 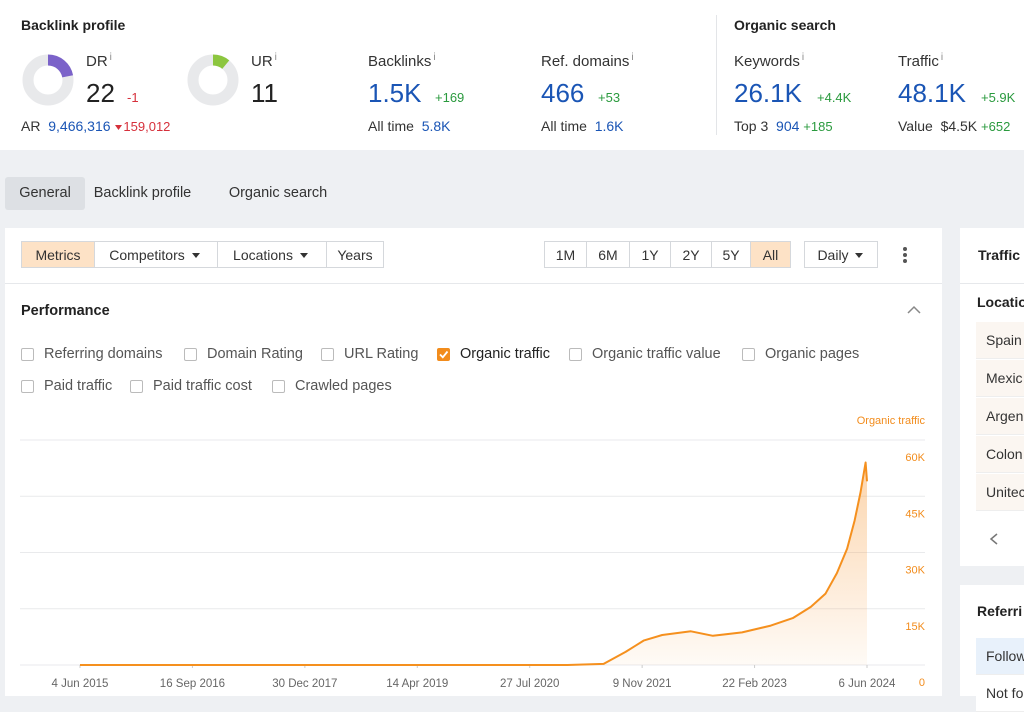 What do you see at coordinates (731, 254) in the screenshot?
I see `range-button: 5Y` at bounding box center [731, 254].